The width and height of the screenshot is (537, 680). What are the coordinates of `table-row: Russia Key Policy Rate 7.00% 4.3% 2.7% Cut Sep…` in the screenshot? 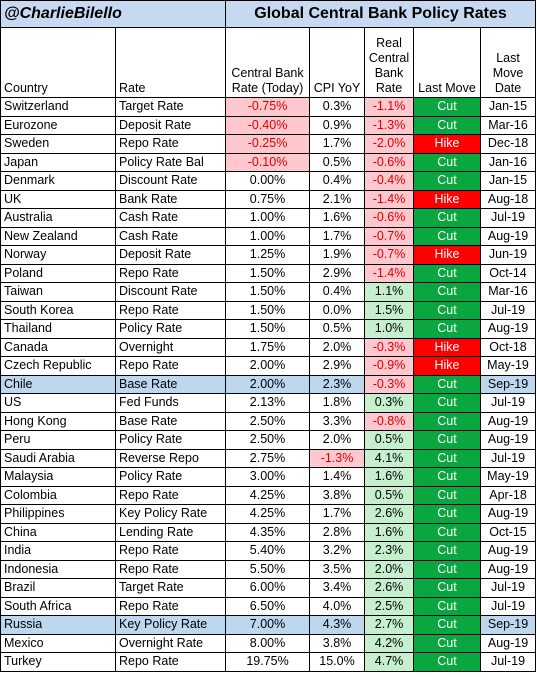 It's located at (268, 625).